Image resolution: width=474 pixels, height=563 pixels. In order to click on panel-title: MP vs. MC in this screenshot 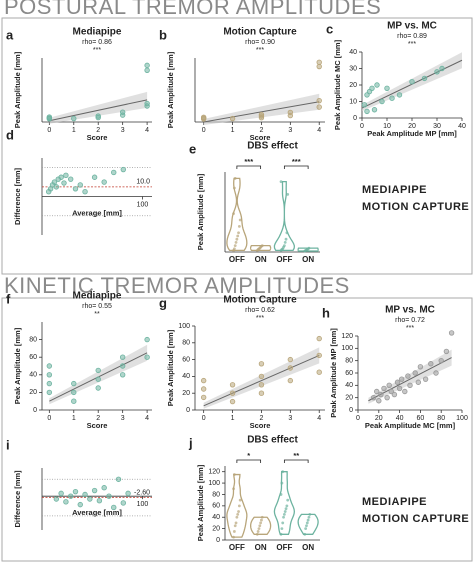, I will do `click(410, 310)`.